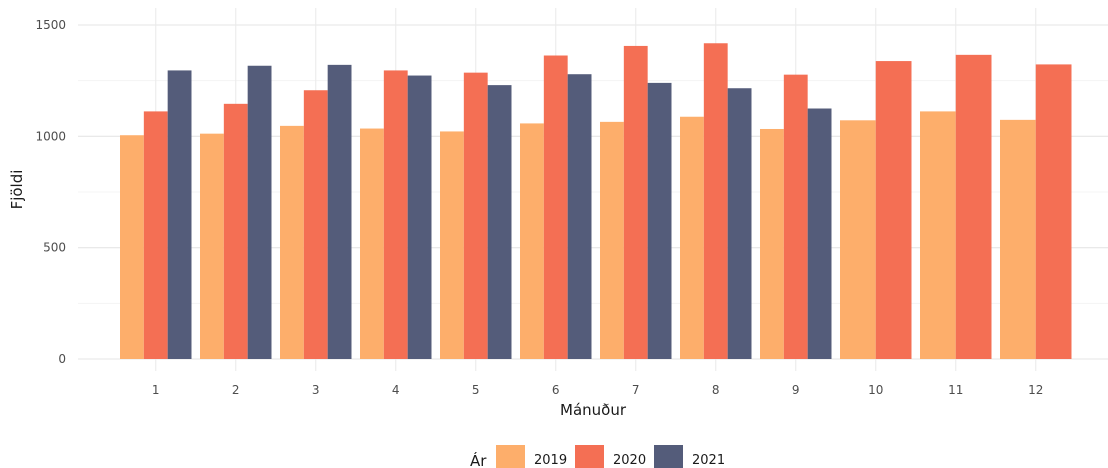  What do you see at coordinates (62, 359) in the screenshot?
I see `y-tick-label: 0` at bounding box center [62, 359].